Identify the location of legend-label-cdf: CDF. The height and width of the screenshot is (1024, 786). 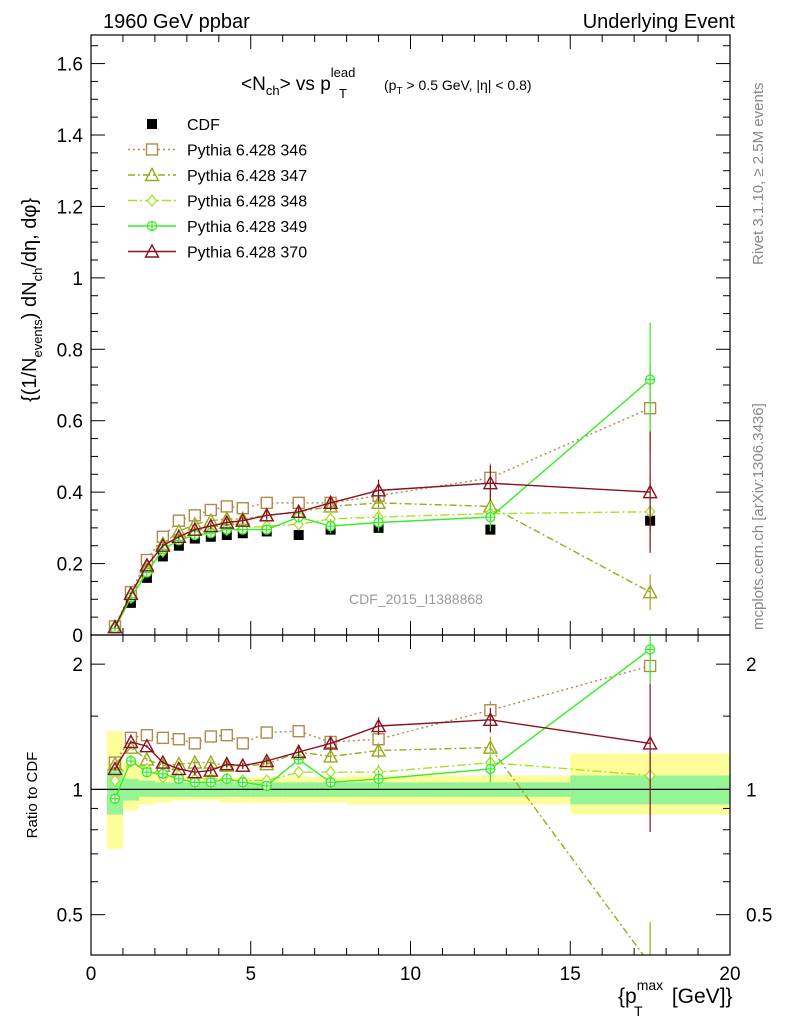
(203, 125).